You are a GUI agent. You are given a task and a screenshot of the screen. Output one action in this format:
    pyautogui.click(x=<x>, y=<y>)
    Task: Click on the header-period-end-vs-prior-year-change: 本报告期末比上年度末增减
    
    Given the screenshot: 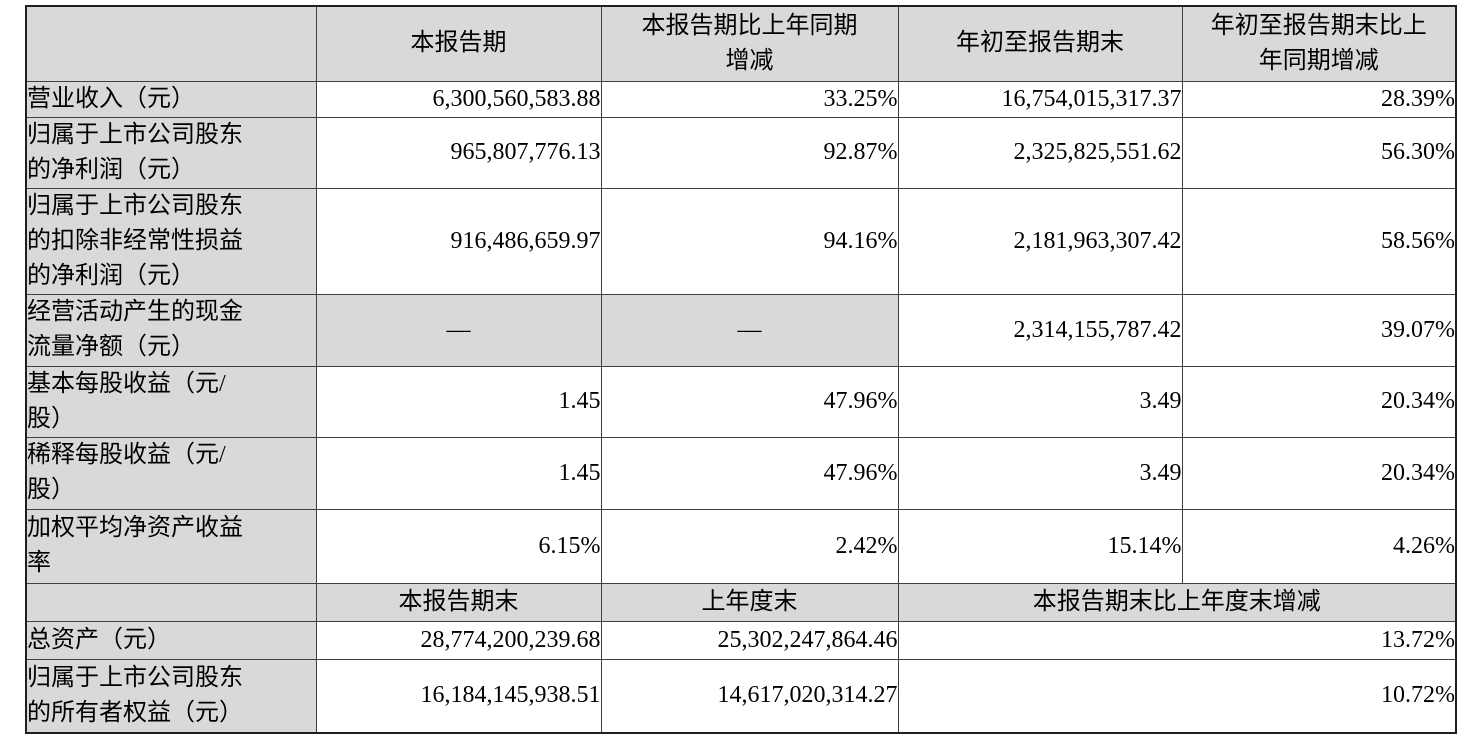 What is the action you would take?
    pyautogui.click(x=1177, y=602)
    